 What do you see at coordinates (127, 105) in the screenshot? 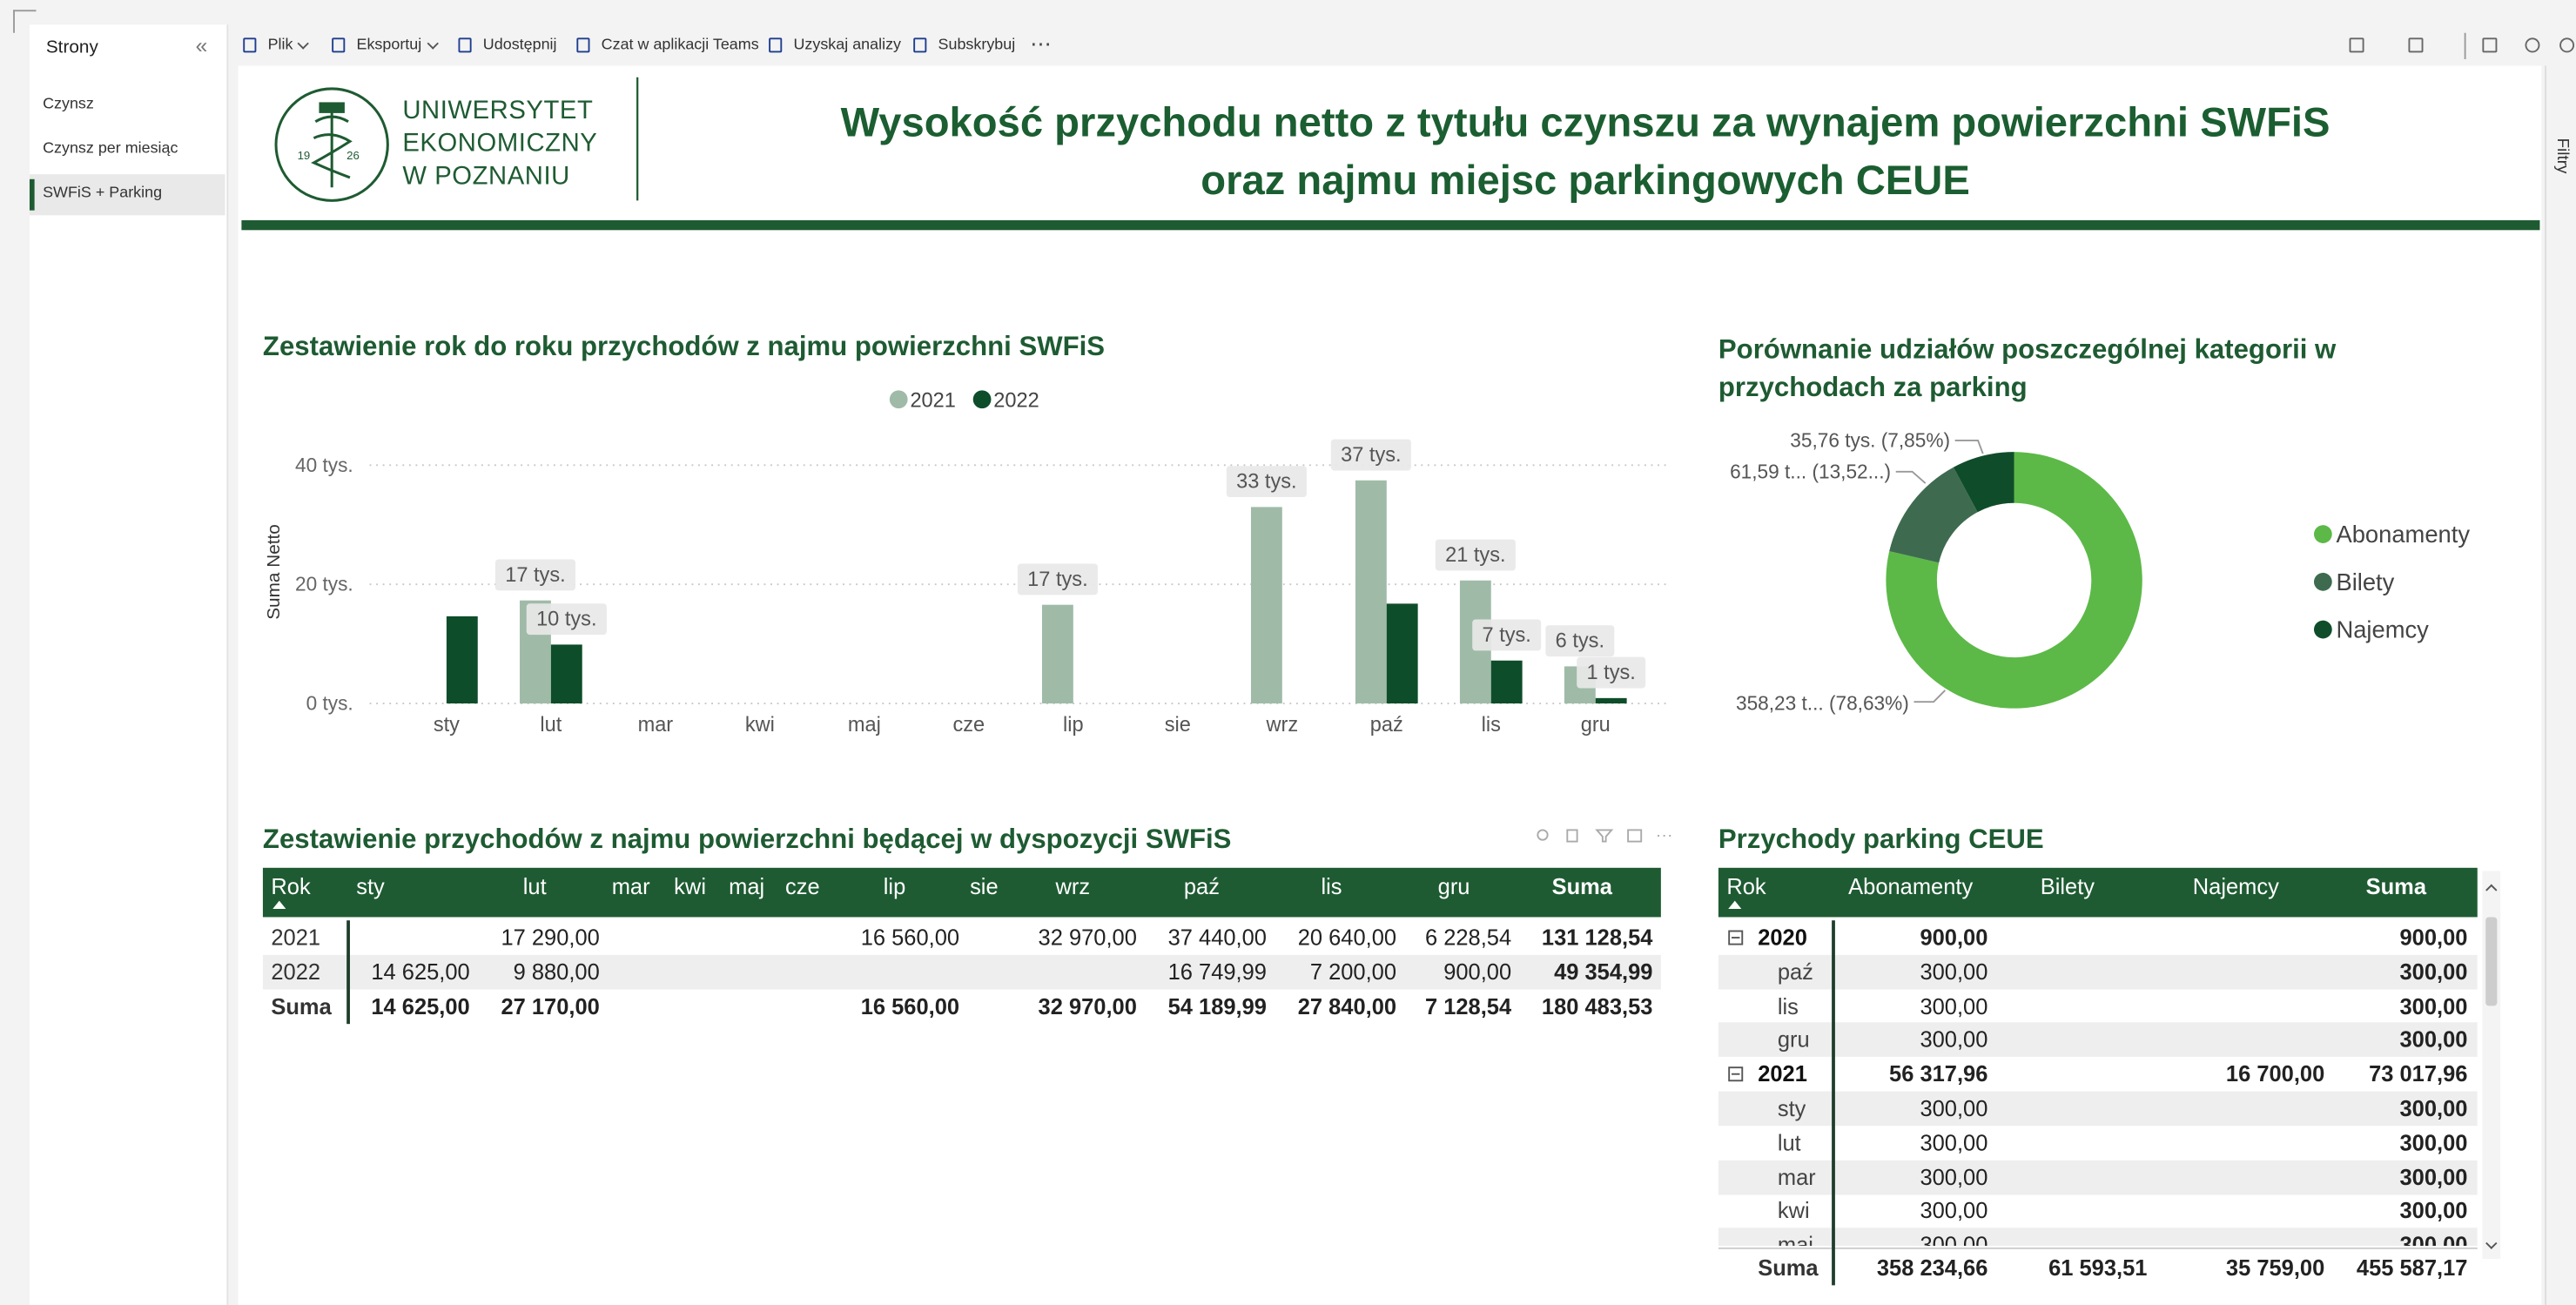
I see `page-tab: Czynsz` at bounding box center [127, 105].